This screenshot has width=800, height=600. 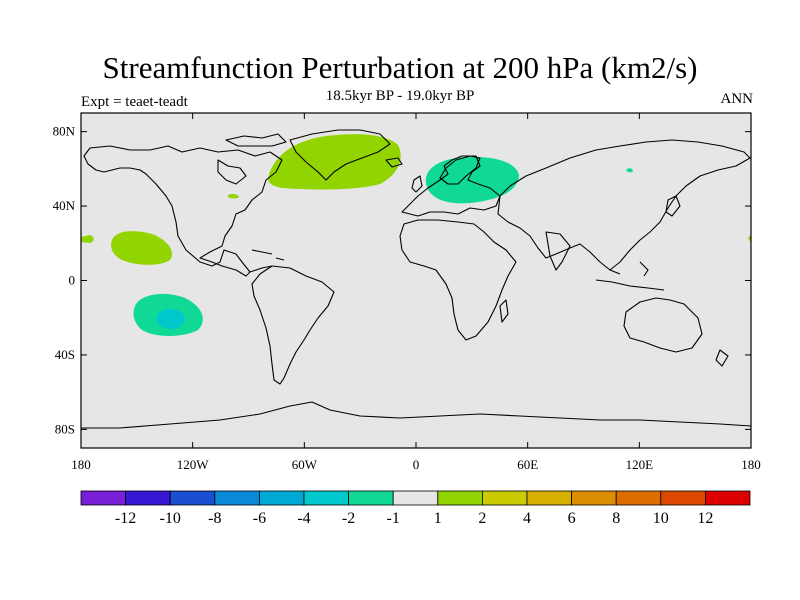 I want to click on coast-japan, so click(x=673, y=206).